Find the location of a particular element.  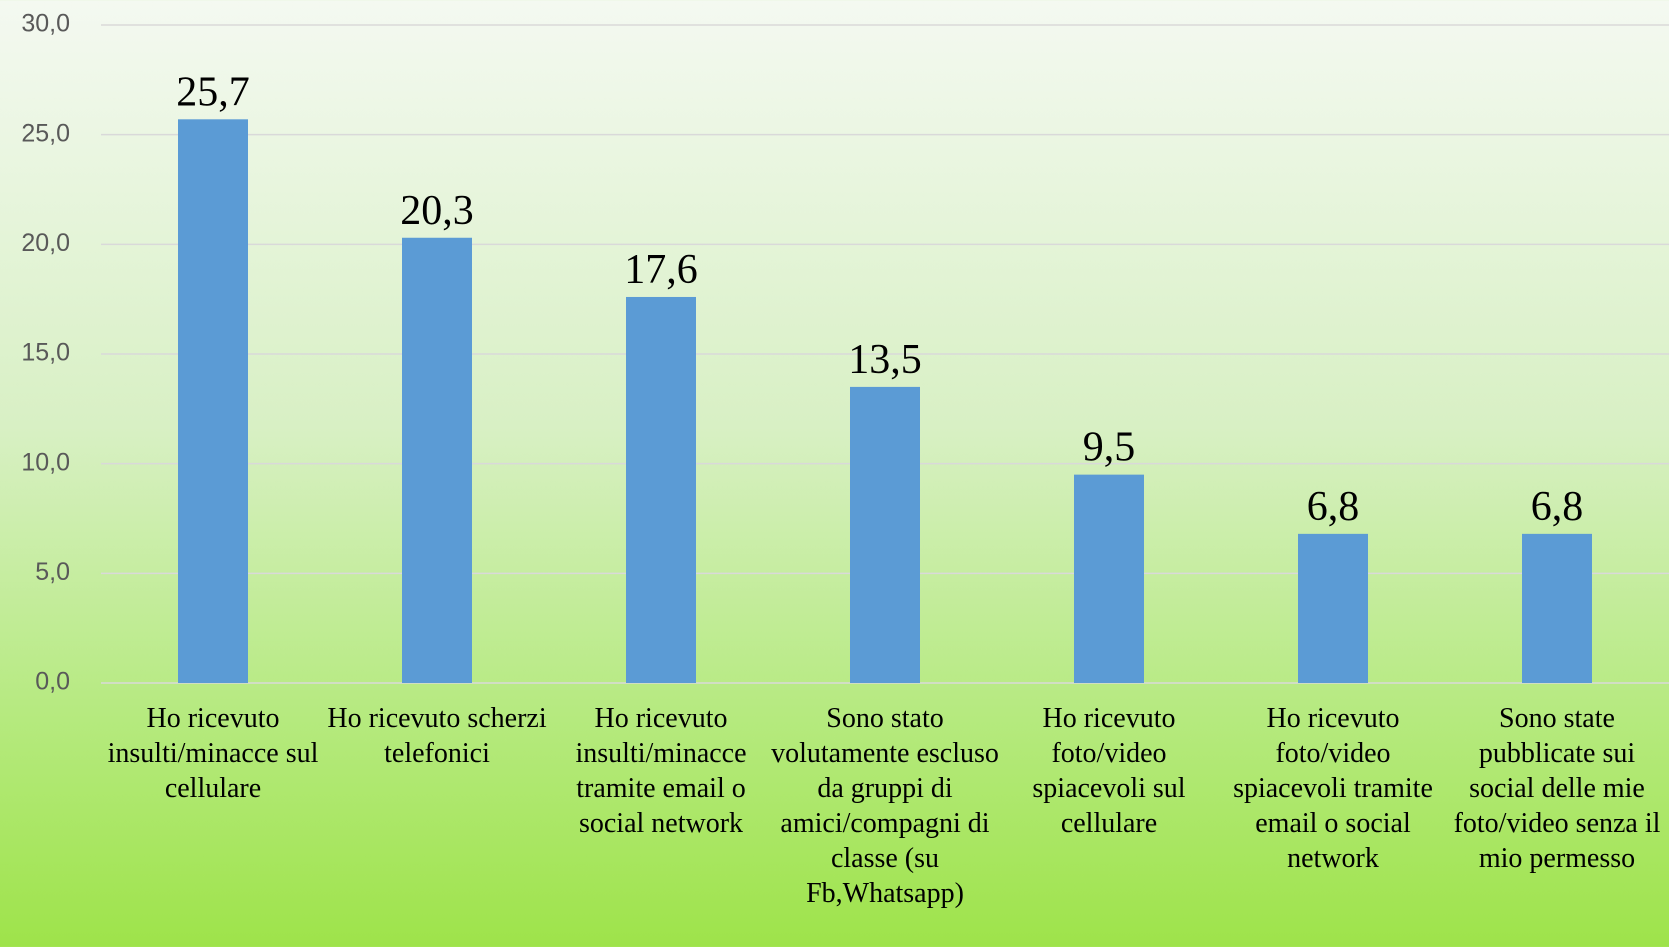

y-tick-label: 15,0 is located at coordinates (45, 353).